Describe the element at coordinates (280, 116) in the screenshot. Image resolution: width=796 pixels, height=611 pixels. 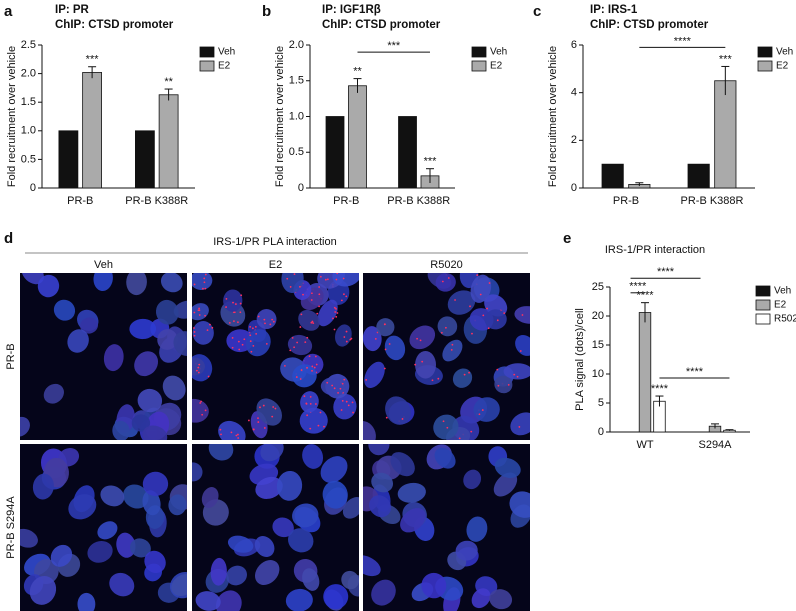
I see `y-axis-label: Fold recruitment over vehicle` at that location.